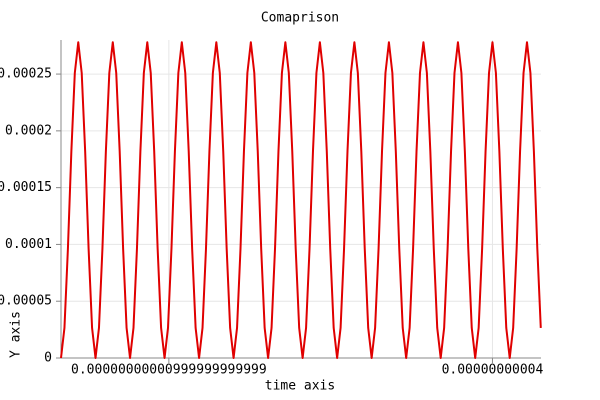 The height and width of the screenshot is (400, 600). What do you see at coordinates (26, 74) in the screenshot?
I see `y-tick-label: 0.00025` at bounding box center [26, 74].